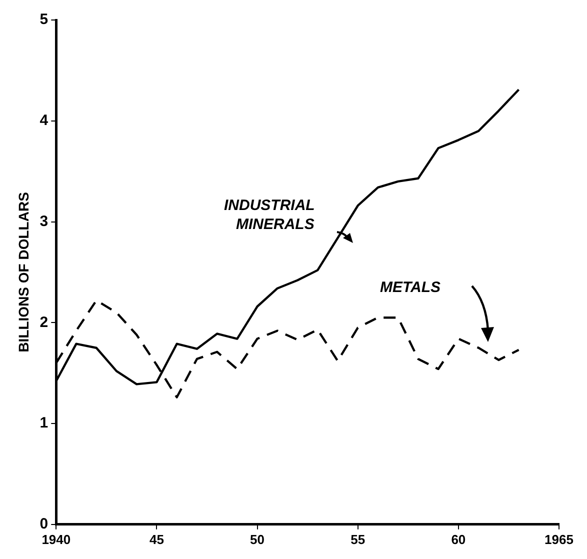  What do you see at coordinates (23, 272) in the screenshot?
I see `y-axis-title: BILLIONS OF DOLLARS` at bounding box center [23, 272].